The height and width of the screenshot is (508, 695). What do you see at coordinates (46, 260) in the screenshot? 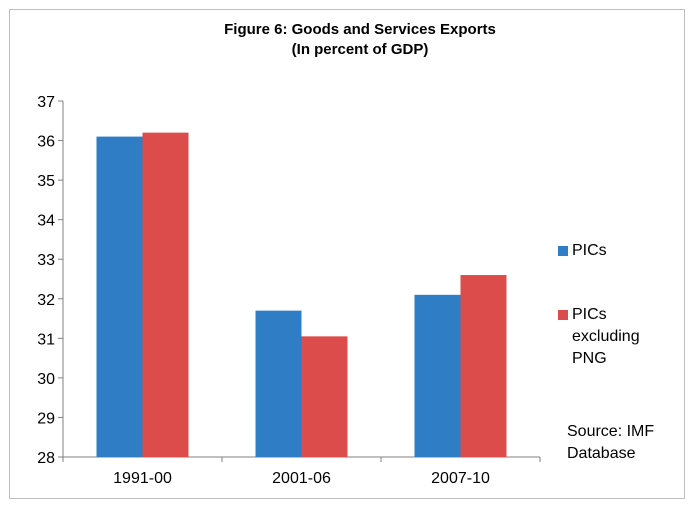
I see `y-tick-label: 33` at bounding box center [46, 260].